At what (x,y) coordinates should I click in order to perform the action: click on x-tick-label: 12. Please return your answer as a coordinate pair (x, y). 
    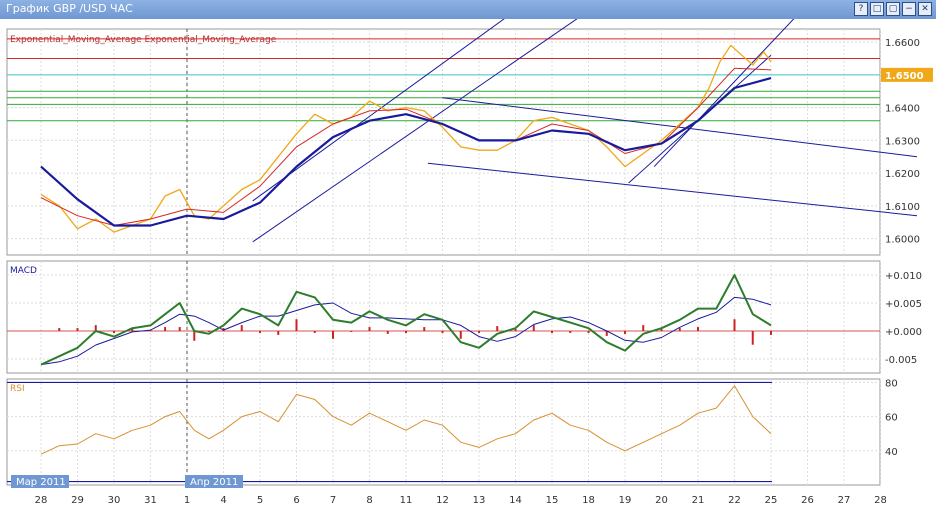
    Looking at the image, I should click on (442, 500).